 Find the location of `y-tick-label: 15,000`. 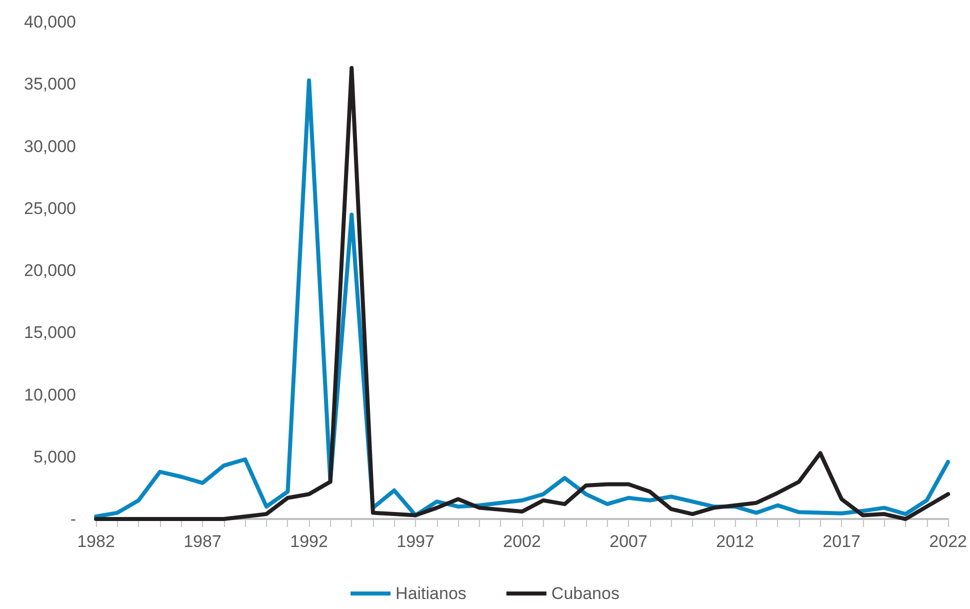

y-tick-label: 15,000 is located at coordinates (50, 332).